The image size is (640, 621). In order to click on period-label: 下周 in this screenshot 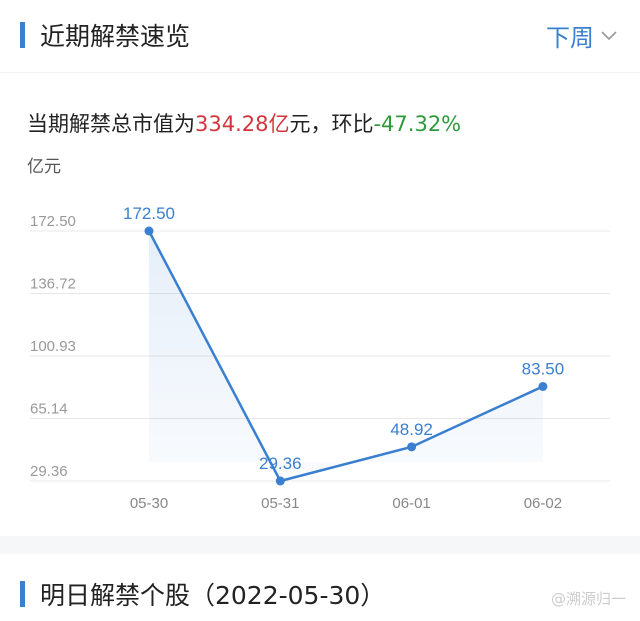, I will do `click(570, 38)`.